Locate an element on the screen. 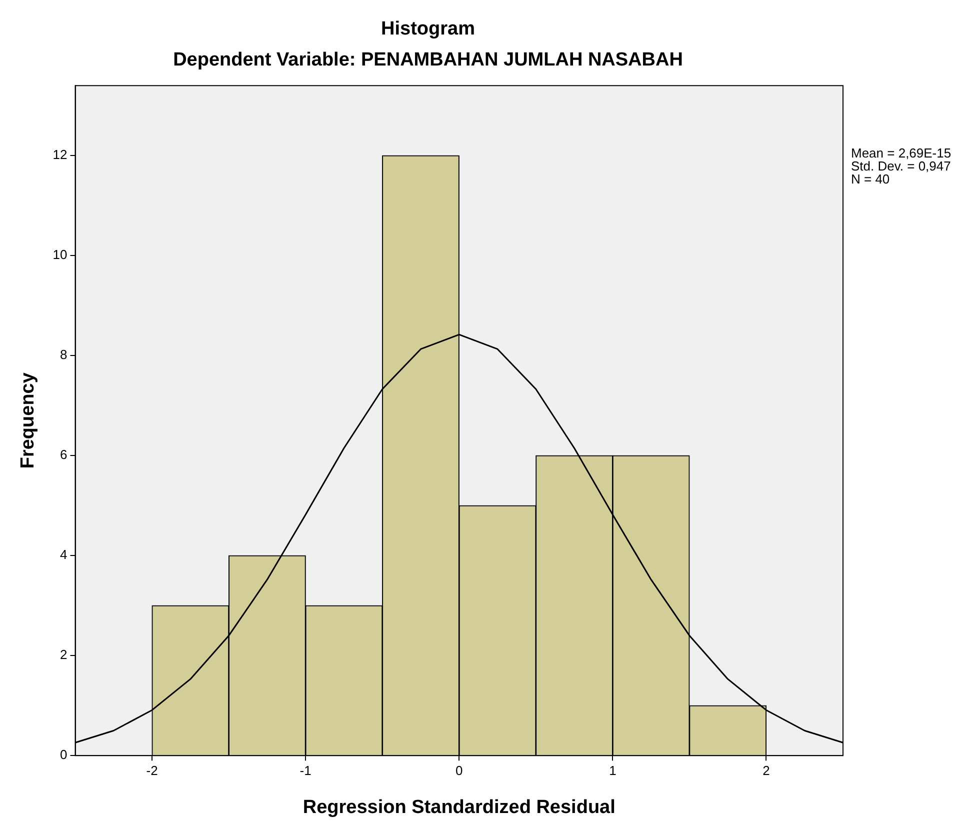 This screenshot has height=840, width=967. chart-title: Histogram is located at coordinates (428, 29).